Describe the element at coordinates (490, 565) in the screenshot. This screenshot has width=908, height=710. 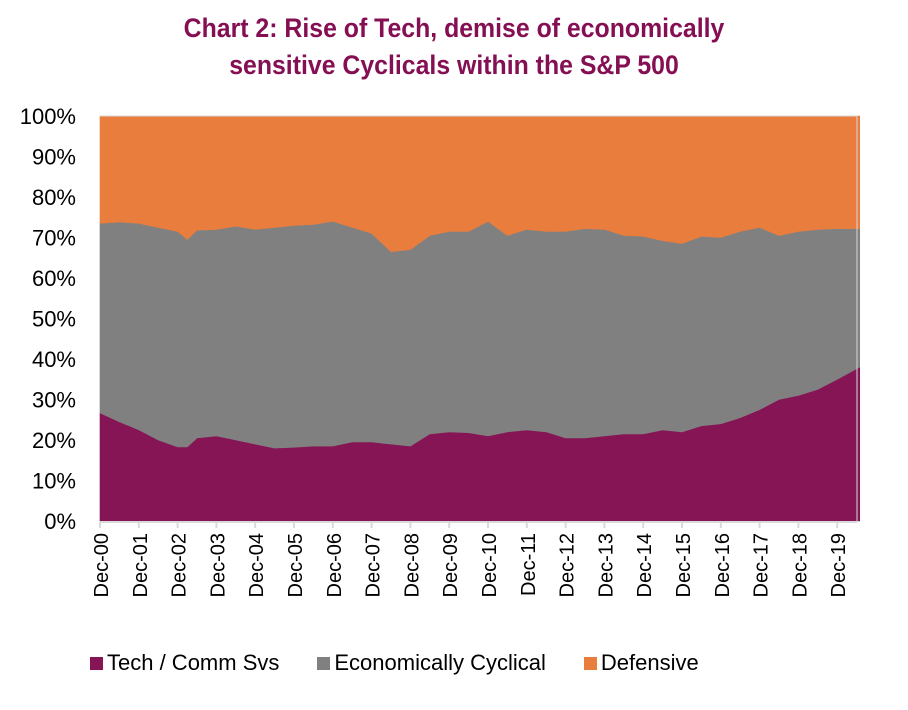
I see `x-tick-label: Dec-10` at that location.